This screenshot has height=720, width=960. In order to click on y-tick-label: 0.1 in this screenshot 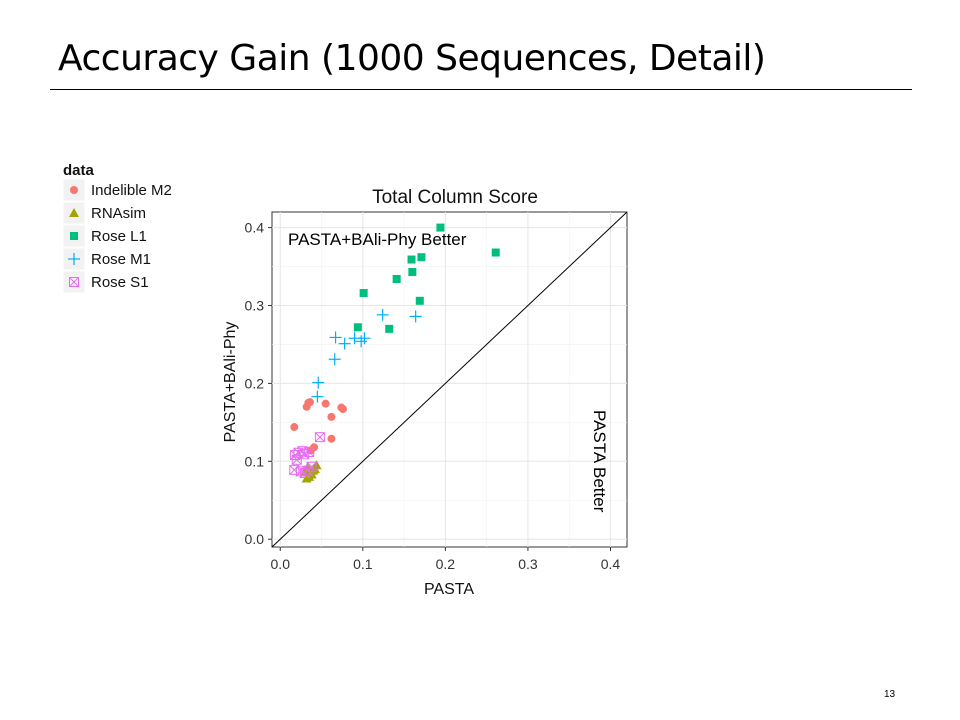, I will do `click(255, 461)`.